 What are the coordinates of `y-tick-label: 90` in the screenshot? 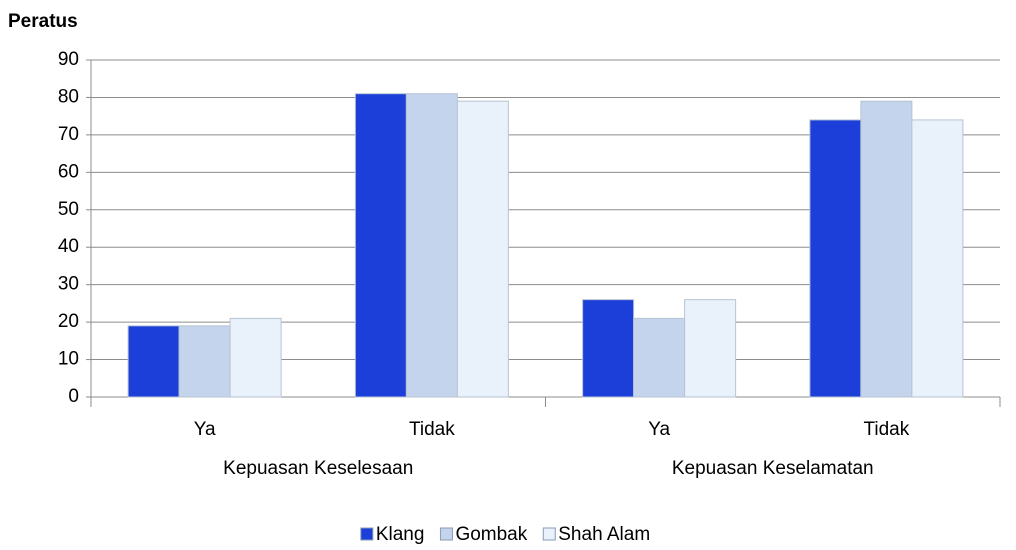 It's located at (68, 59).